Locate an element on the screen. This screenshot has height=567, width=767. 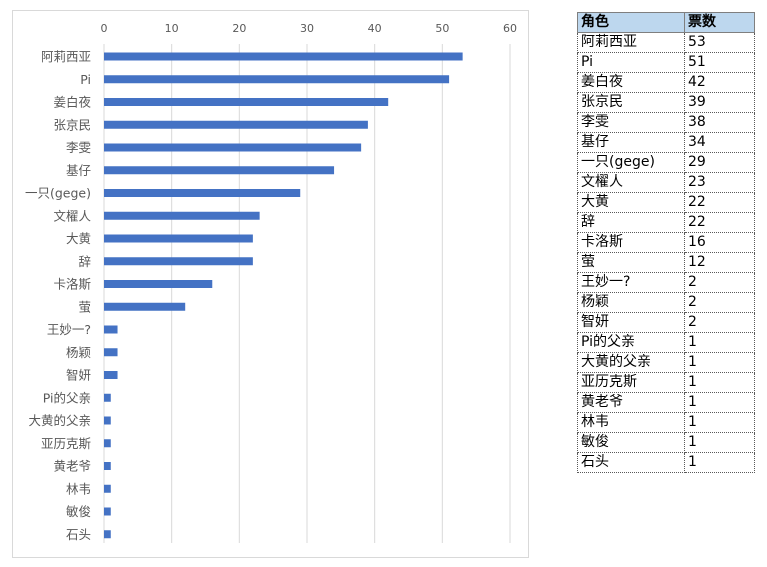
table-row: 大黄的父亲 1 is located at coordinates (666, 362).